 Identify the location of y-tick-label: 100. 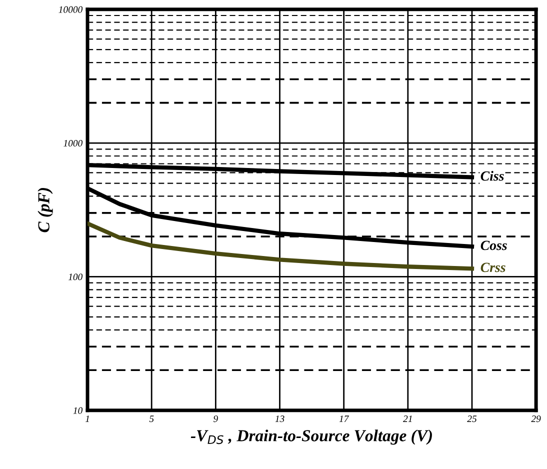
(75, 277).